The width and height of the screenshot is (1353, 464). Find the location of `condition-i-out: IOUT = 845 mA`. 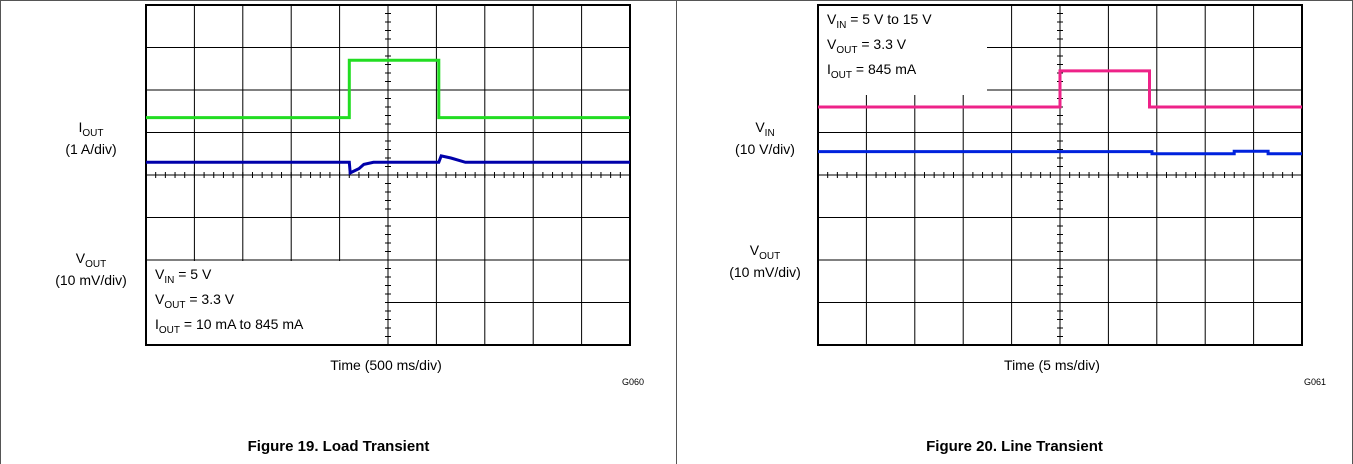

condition-i-out: IOUT = 845 mA is located at coordinates (872, 71).